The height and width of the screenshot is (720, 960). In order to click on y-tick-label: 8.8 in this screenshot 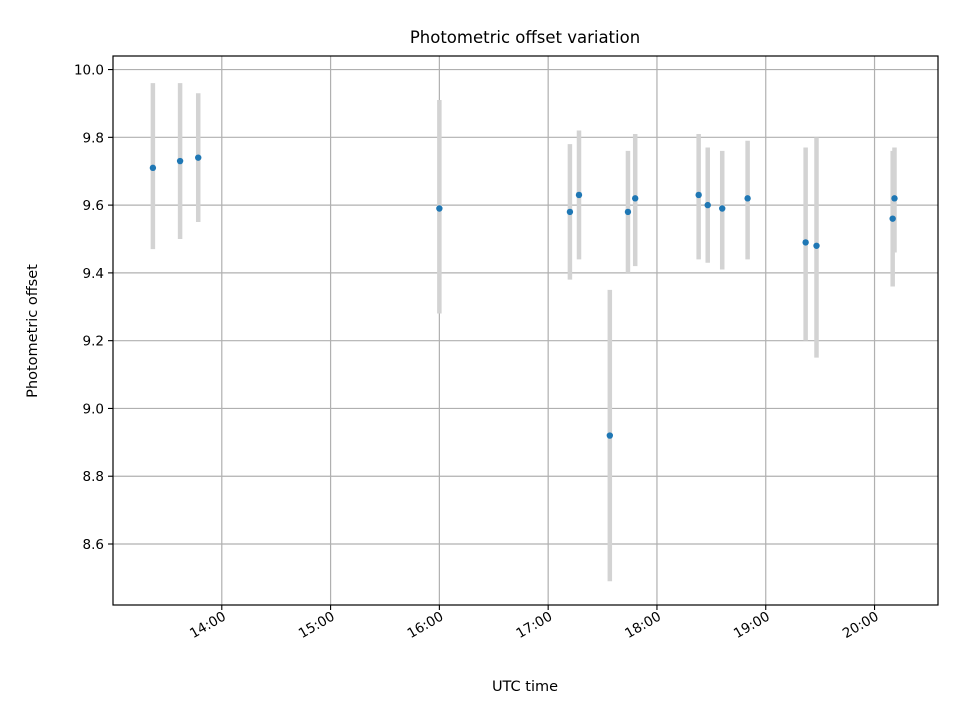, I will do `click(93, 477)`.